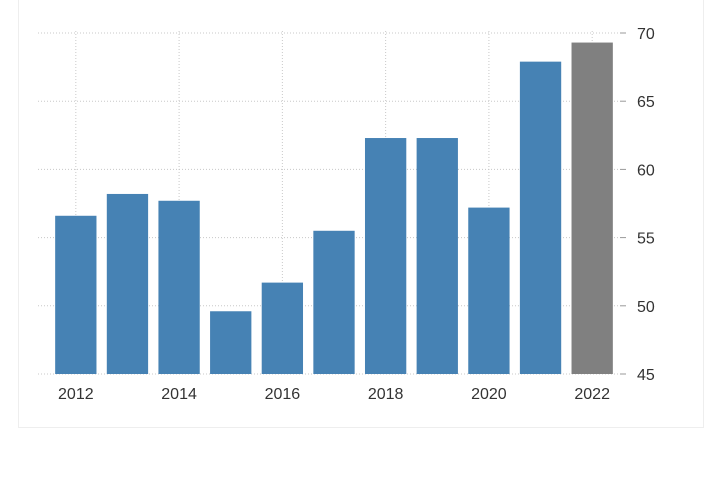 This screenshot has width=720, height=498. What do you see at coordinates (540, 218) in the screenshot?
I see `bar-2021` at bounding box center [540, 218].